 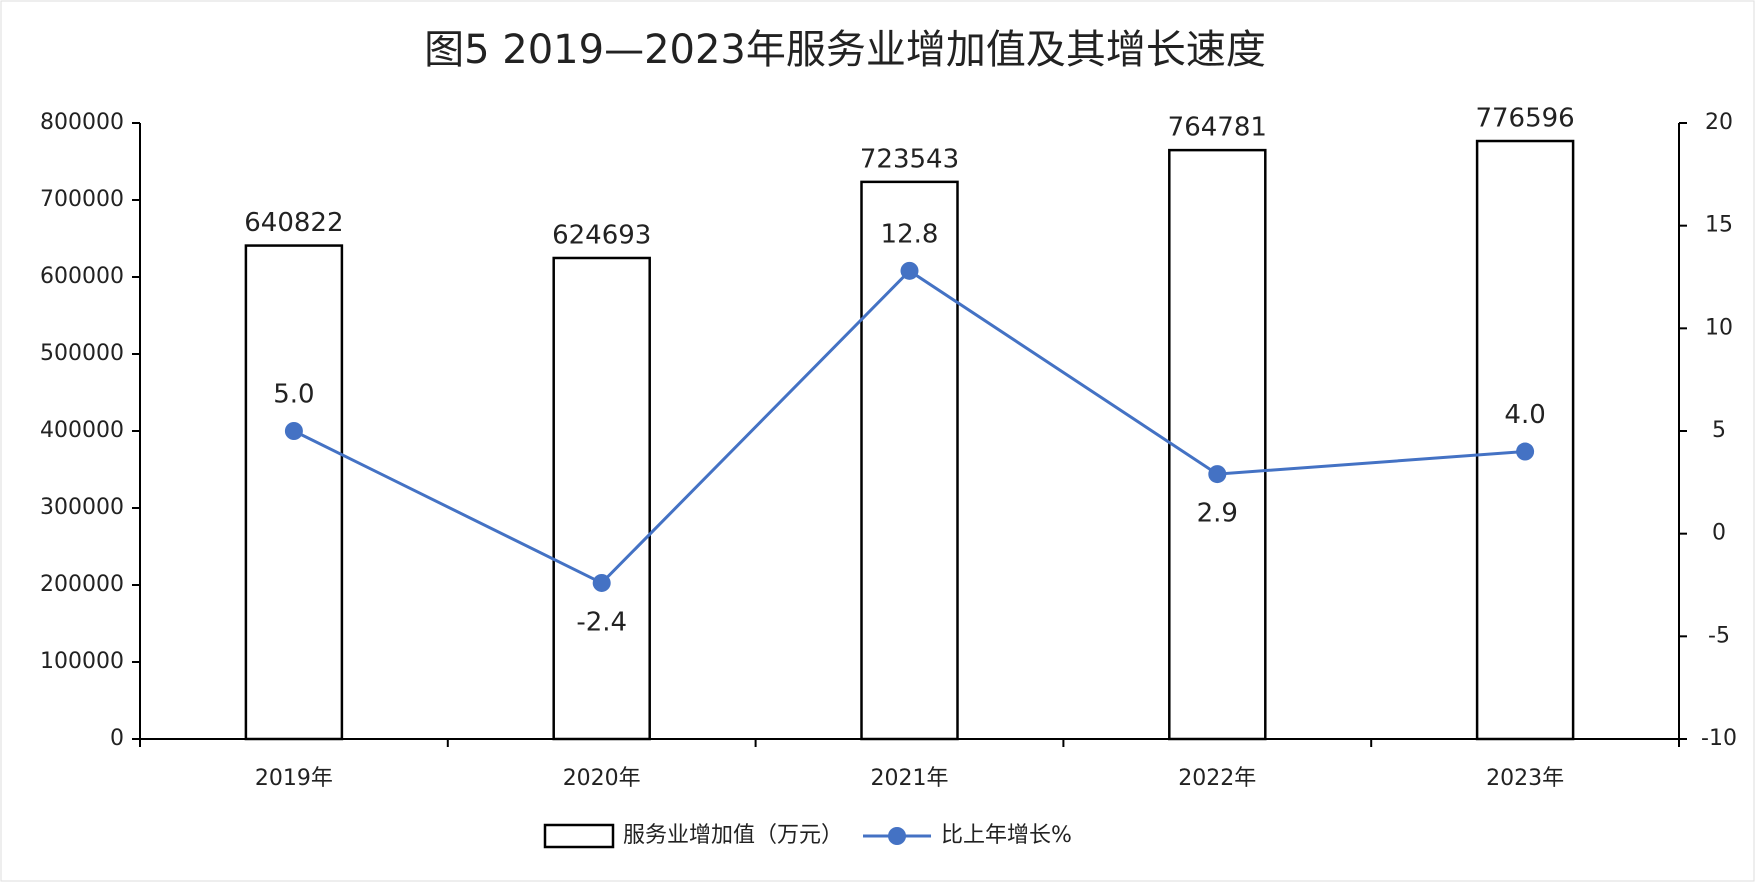 What do you see at coordinates (601, 235) in the screenshot?
I see `bar-value-label: 624693` at bounding box center [601, 235].